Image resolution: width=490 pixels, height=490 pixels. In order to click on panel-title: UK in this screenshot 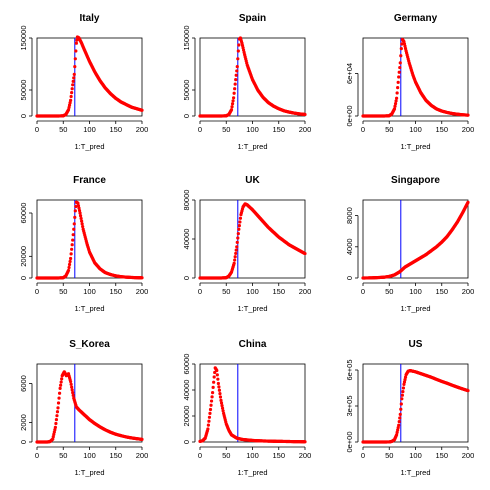, I will do `click(252, 180)`.